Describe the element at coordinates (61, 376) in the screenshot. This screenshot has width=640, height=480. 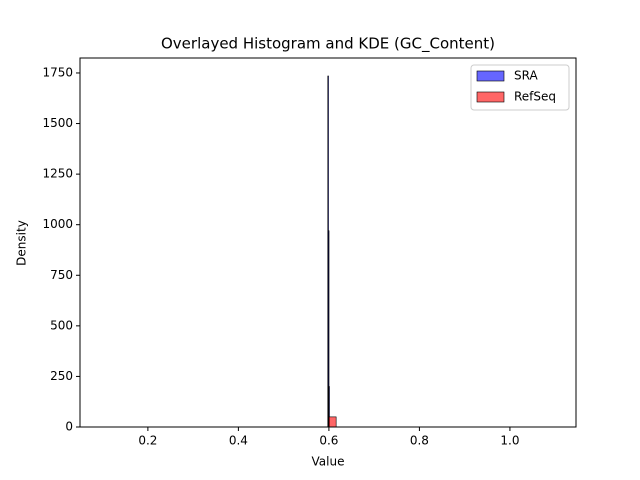
I see `y-tick-label: 250` at that location.